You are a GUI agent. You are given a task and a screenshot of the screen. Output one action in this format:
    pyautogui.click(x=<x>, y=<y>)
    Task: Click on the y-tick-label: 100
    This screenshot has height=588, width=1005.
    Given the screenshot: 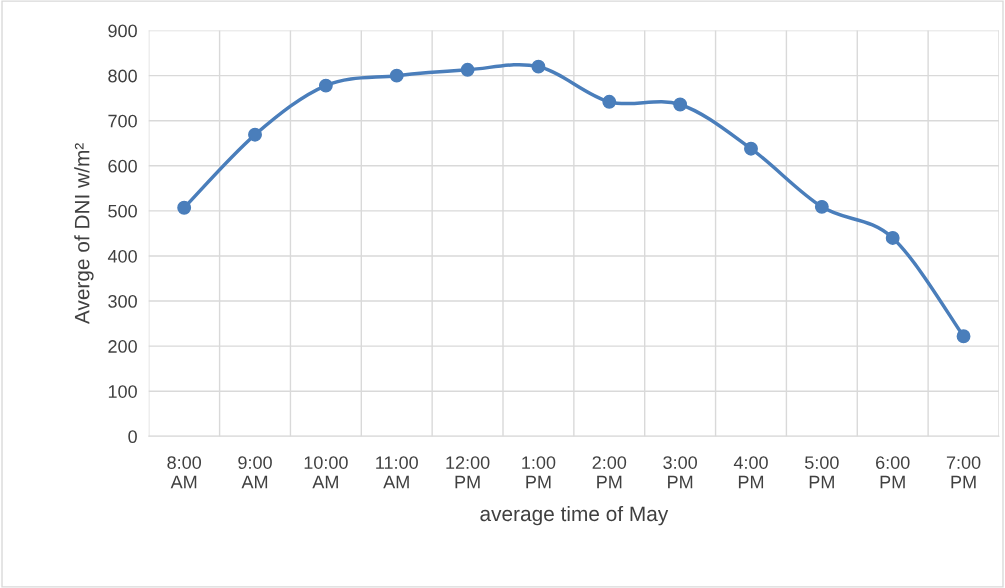 What is the action you would take?
    pyautogui.click(x=122, y=391)
    